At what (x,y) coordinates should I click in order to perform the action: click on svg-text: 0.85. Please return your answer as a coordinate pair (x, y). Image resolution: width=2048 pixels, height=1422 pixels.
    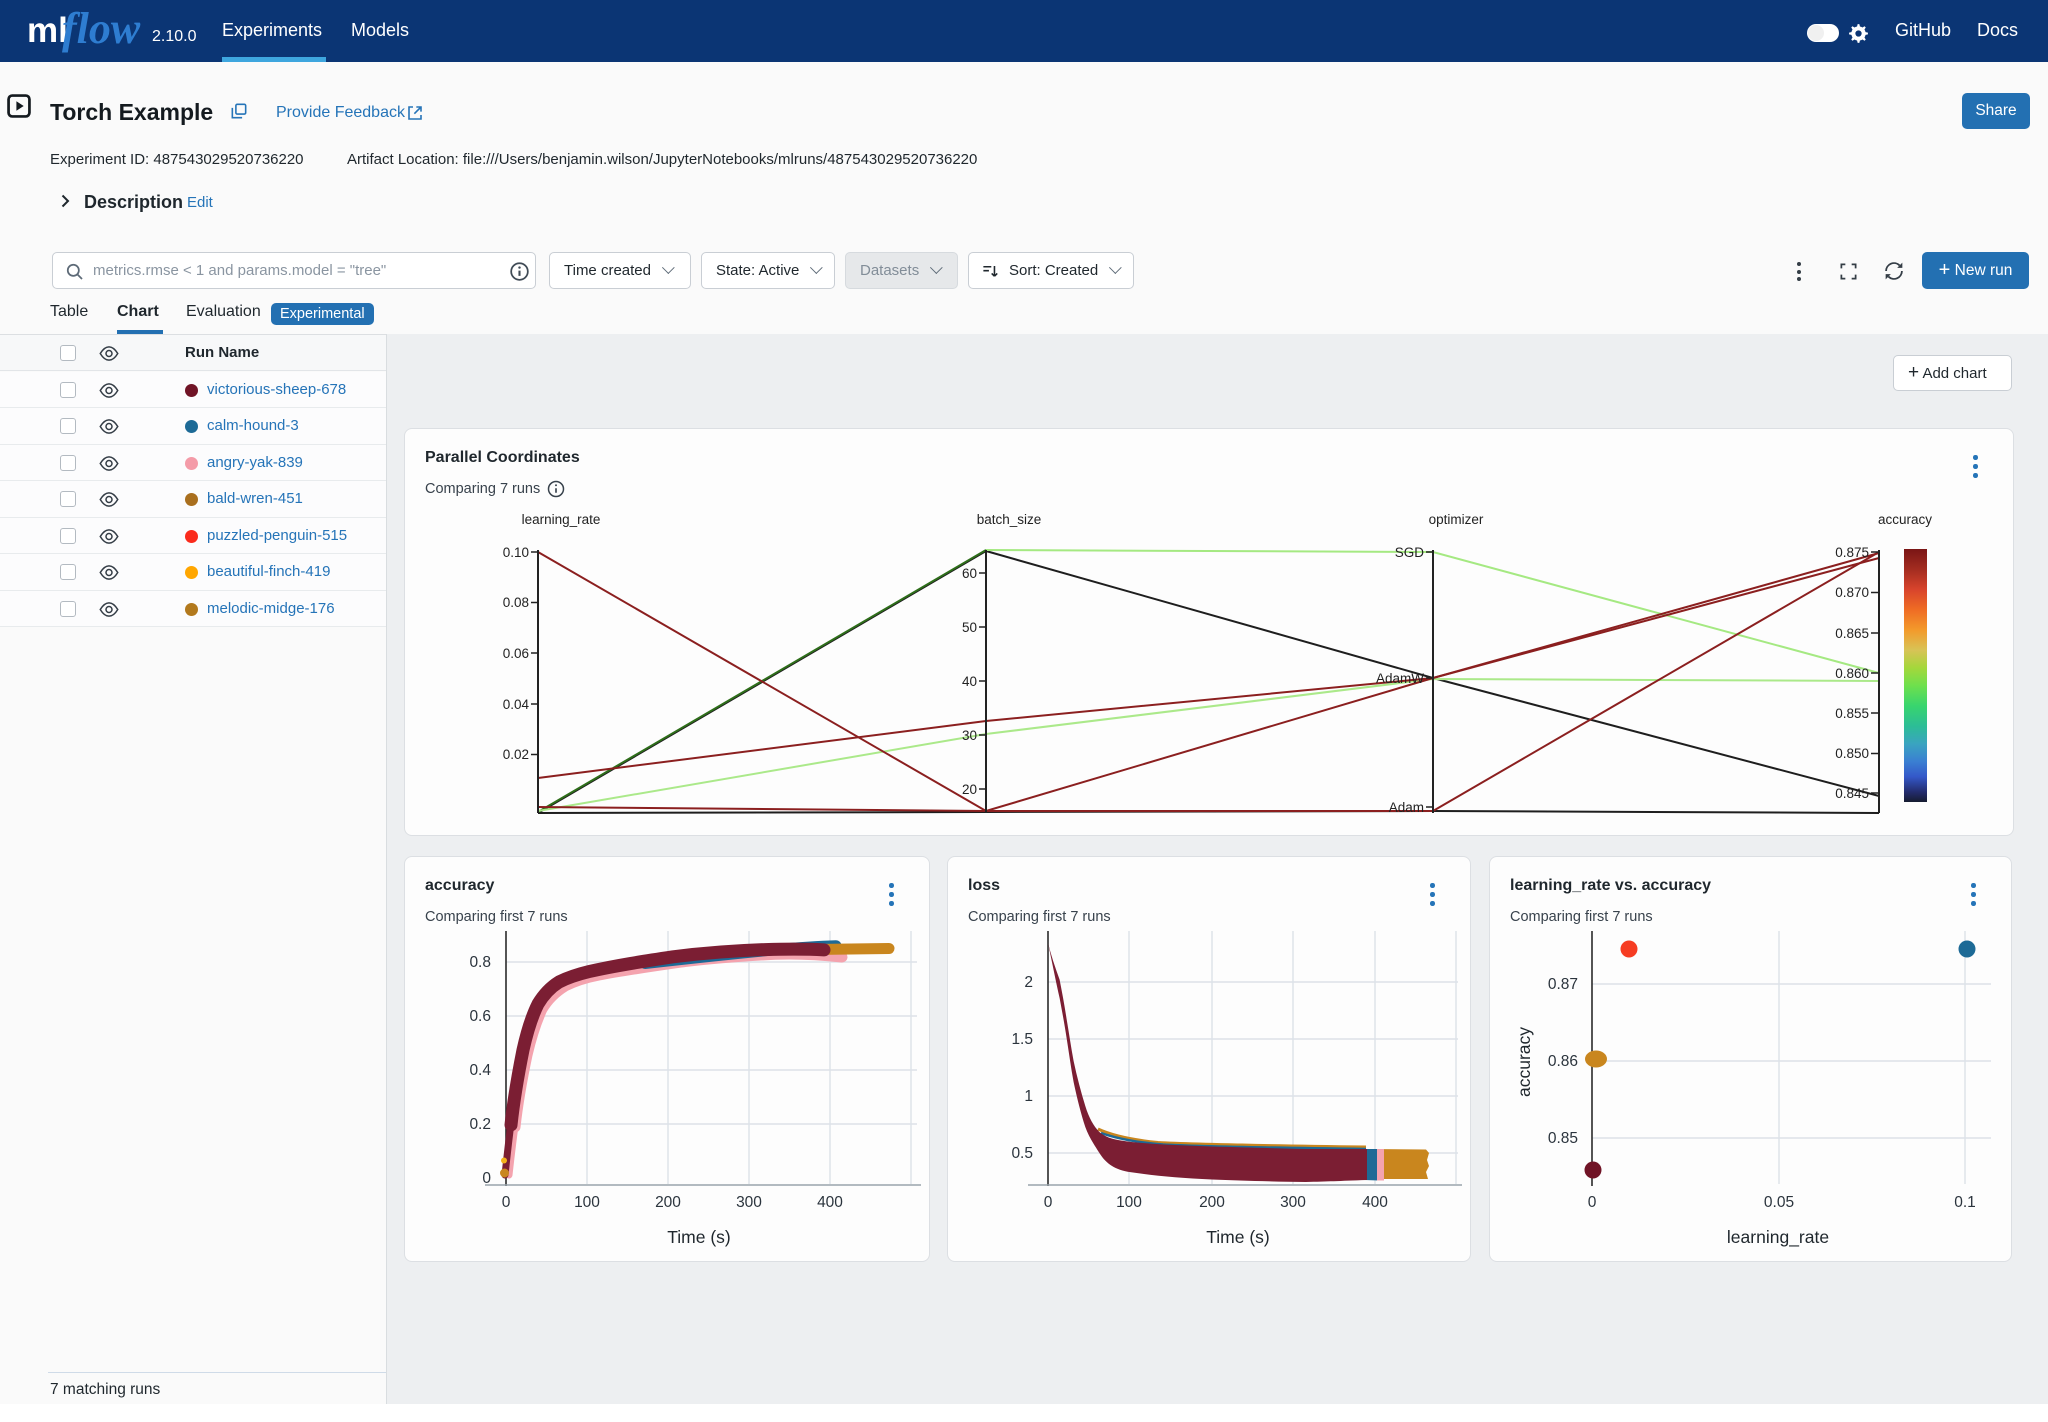
    Looking at the image, I should click on (1563, 1138).